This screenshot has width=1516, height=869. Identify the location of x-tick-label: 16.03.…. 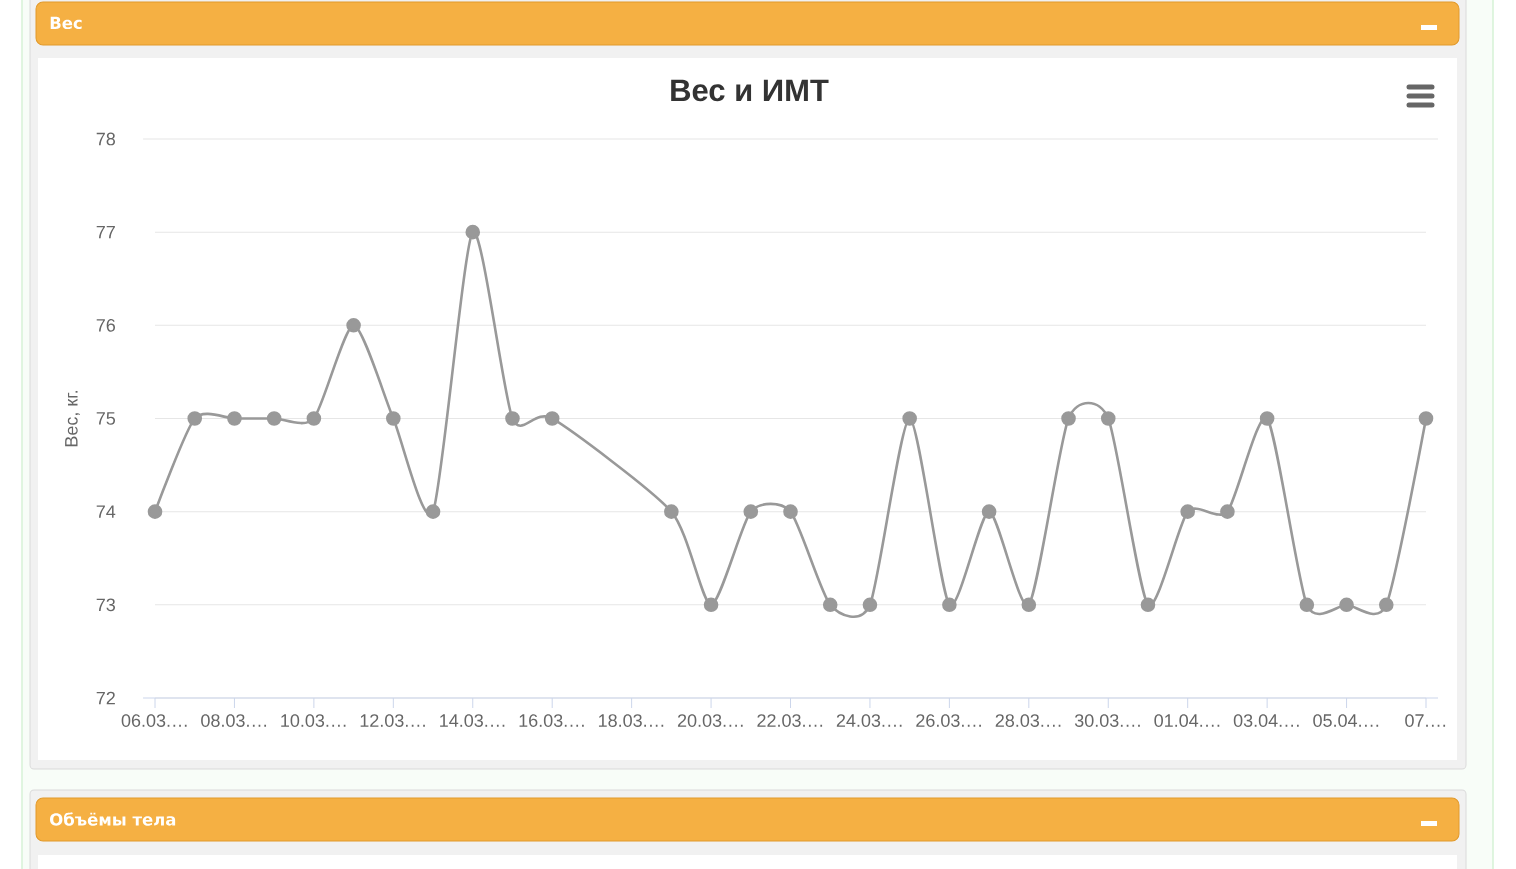
(551, 720).